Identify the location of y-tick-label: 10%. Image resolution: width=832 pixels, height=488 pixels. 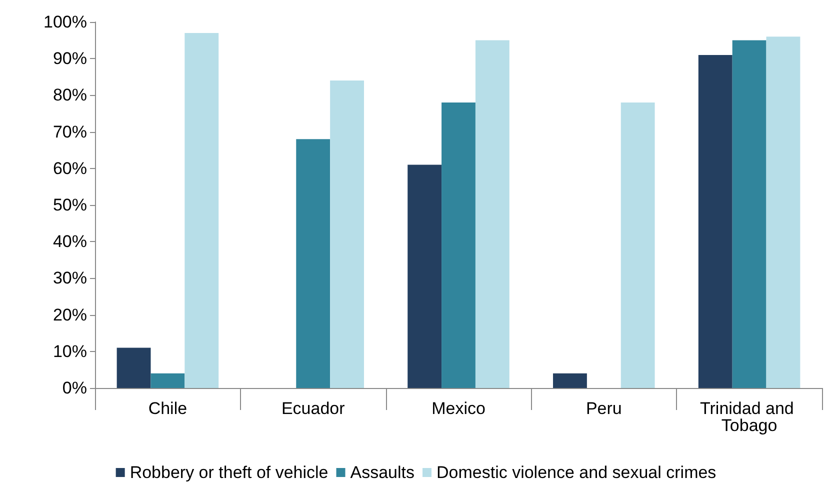
(69, 351).